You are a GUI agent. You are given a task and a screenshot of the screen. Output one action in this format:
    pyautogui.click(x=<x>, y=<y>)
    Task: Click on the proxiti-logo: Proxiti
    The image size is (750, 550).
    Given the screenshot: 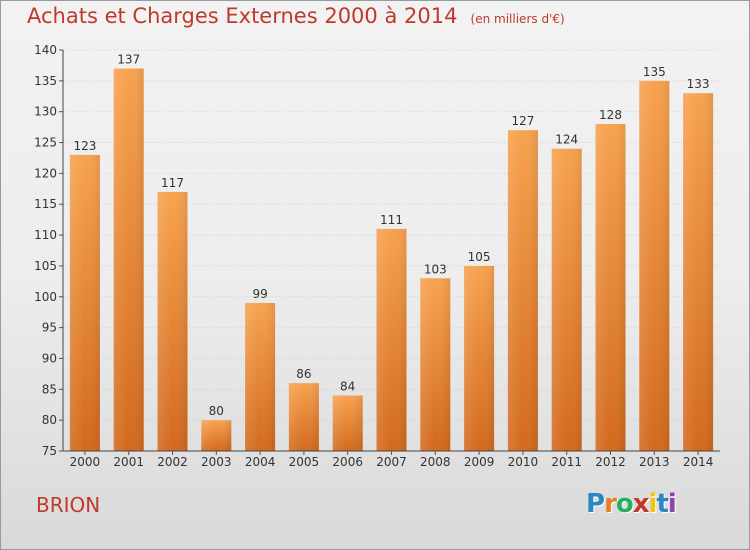 What is the action you would take?
    pyautogui.click(x=631, y=504)
    